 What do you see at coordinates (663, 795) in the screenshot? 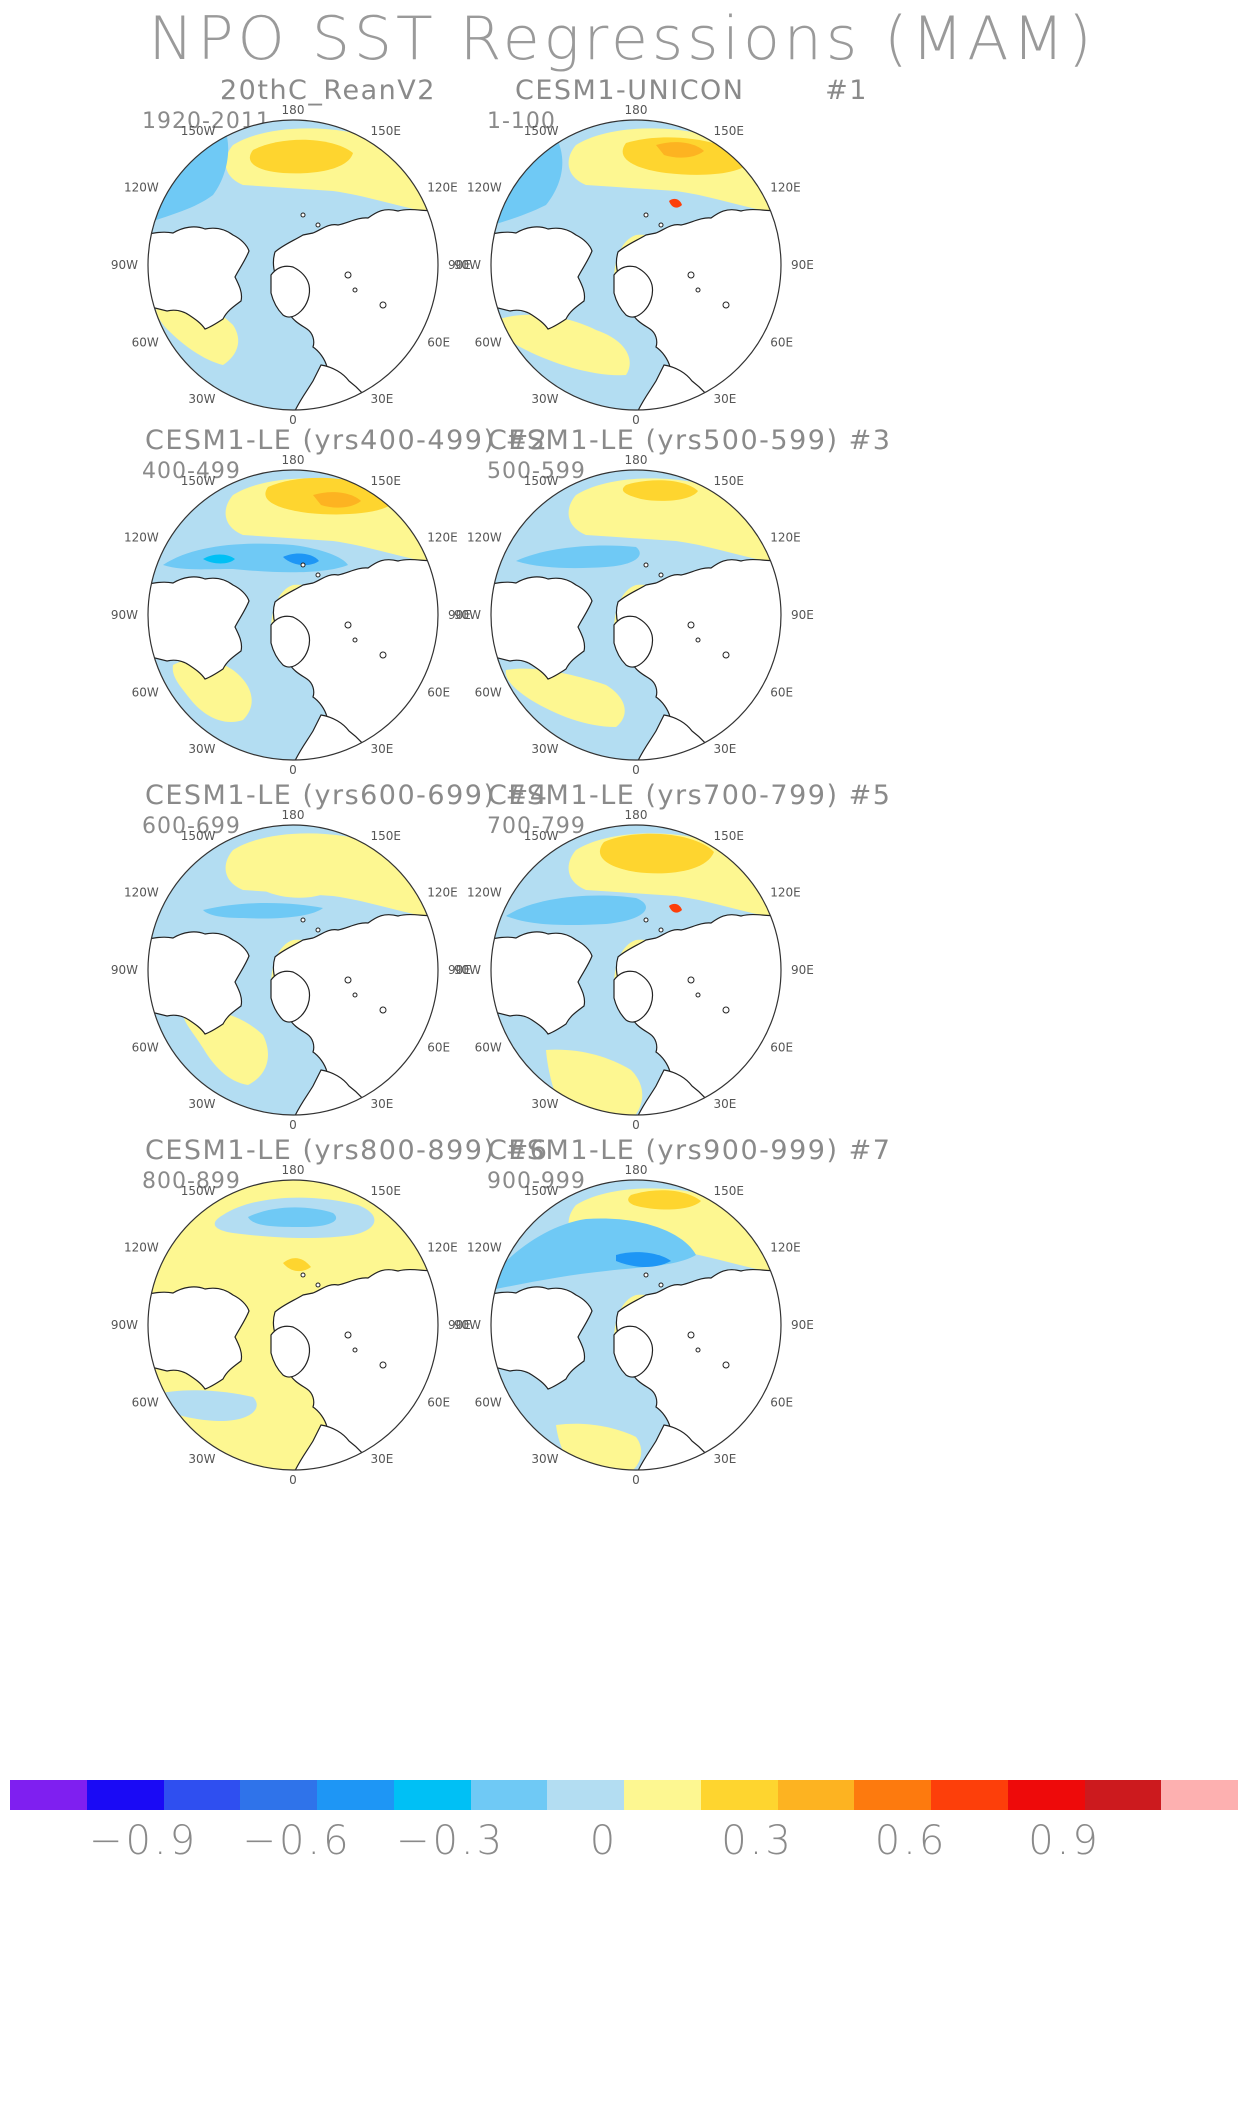
I see `panel-title-text: CESM1-LE (yrs700-799)` at bounding box center [663, 795].